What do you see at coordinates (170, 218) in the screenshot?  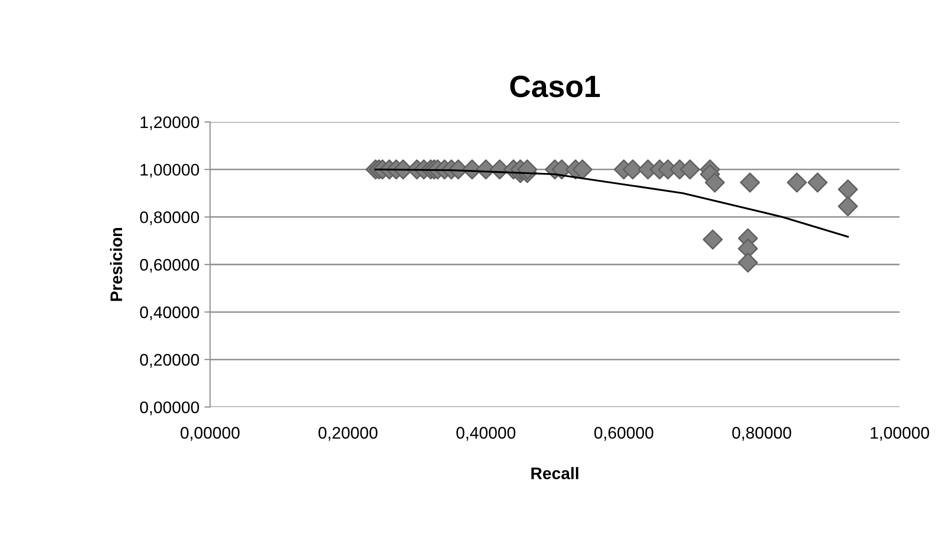 I see `y-tick-label: 0,80000` at bounding box center [170, 218].